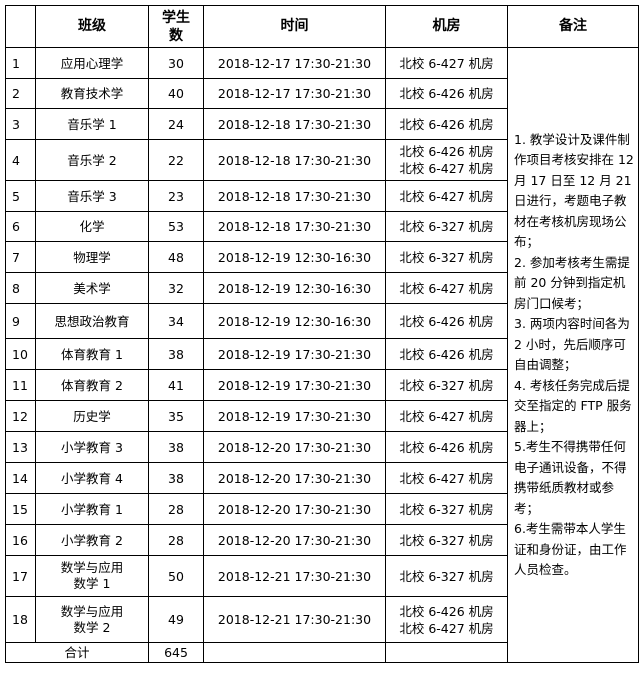 This screenshot has width=642, height=673. Describe the element at coordinates (20, 416) in the screenshot. I see `row-index: 12` at that location.